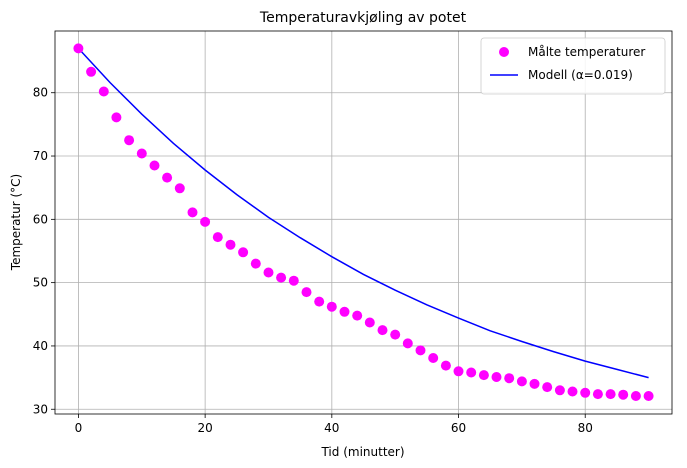 This screenshot has width=687, height=468. Describe the element at coordinates (40, 283) in the screenshot. I see `y-tick-label: 50` at that location.